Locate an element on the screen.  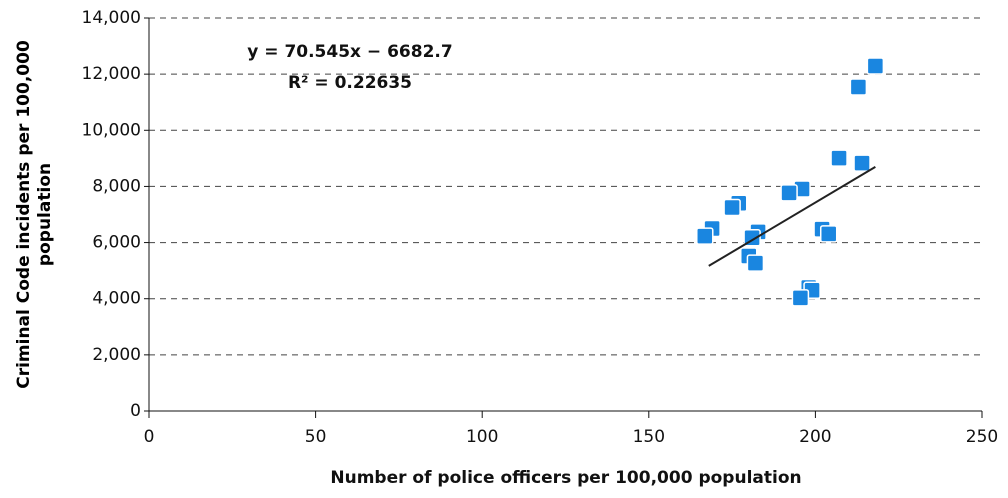
x-tick-label: 0 is located at coordinates (149, 437).